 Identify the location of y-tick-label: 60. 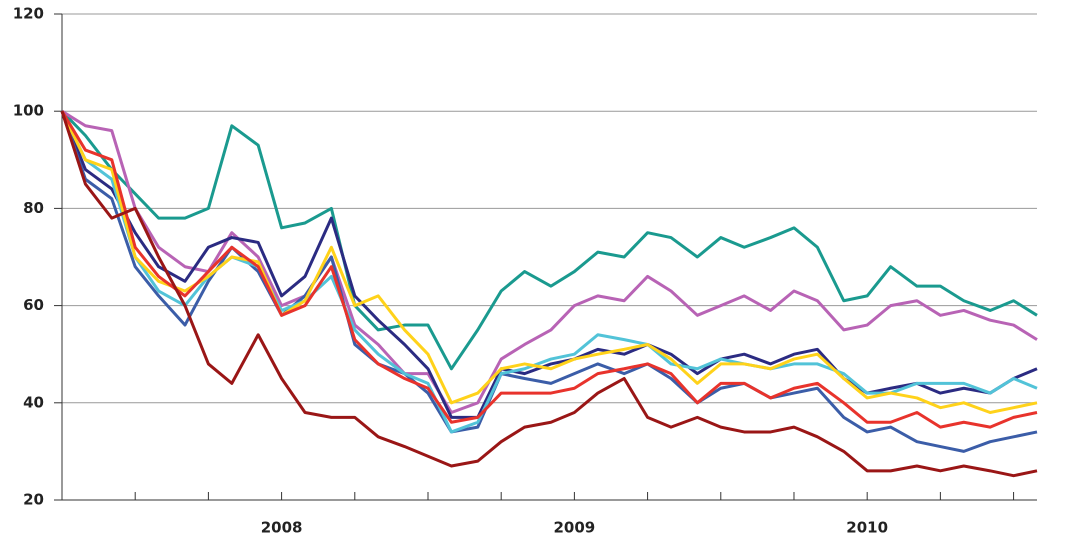
(33, 305).